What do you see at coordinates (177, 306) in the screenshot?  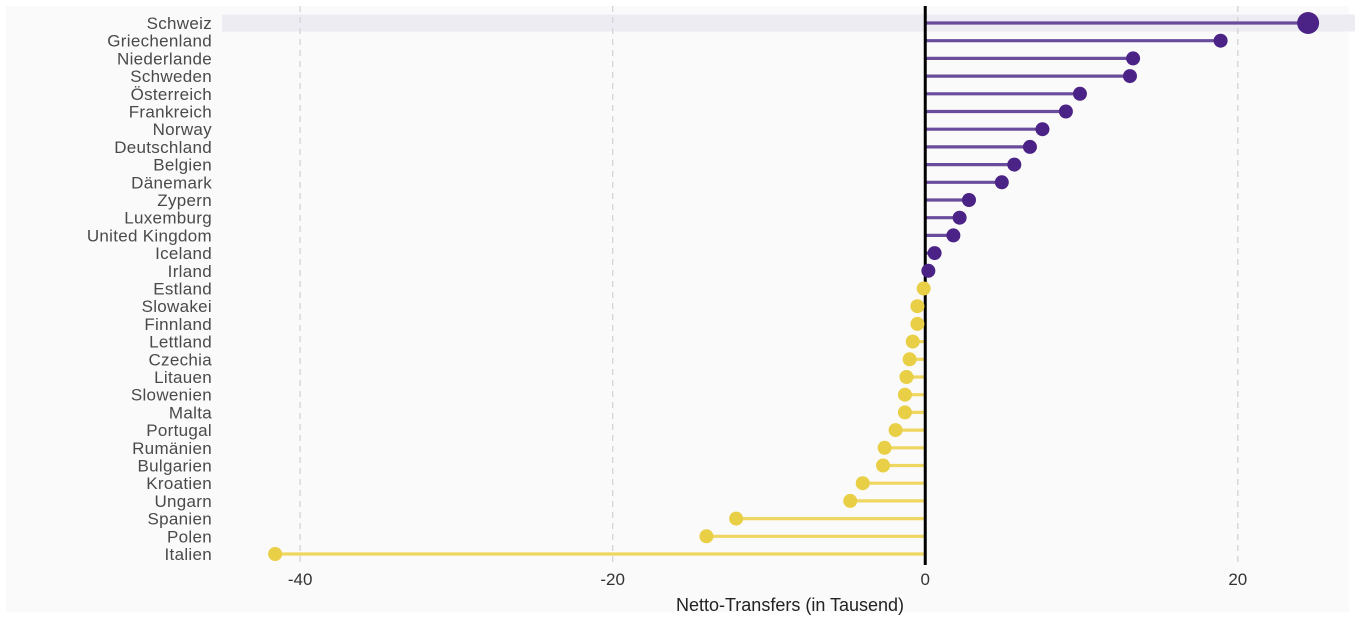 I see `category-label: Slowakei` at bounding box center [177, 306].